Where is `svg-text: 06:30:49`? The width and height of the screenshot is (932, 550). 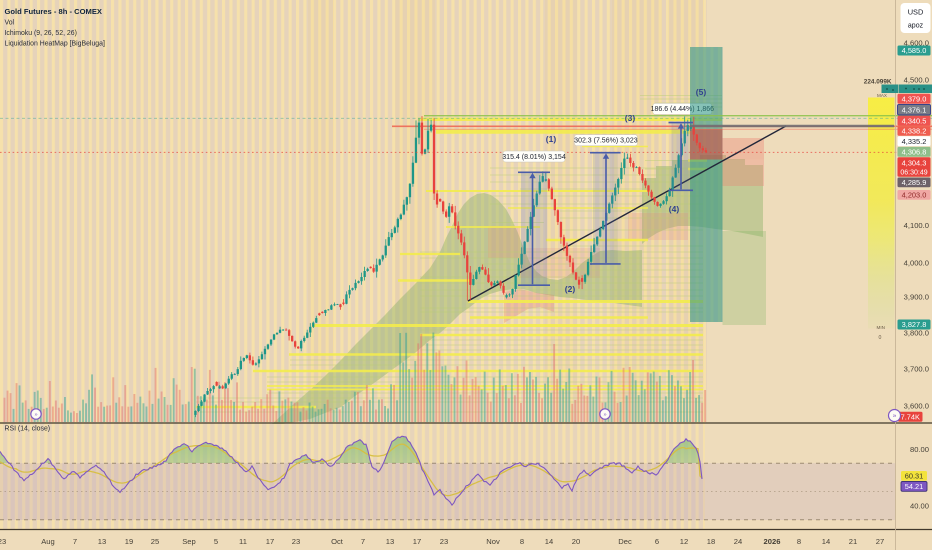
svg-text: 06:30:49 is located at coordinates (913, 172).